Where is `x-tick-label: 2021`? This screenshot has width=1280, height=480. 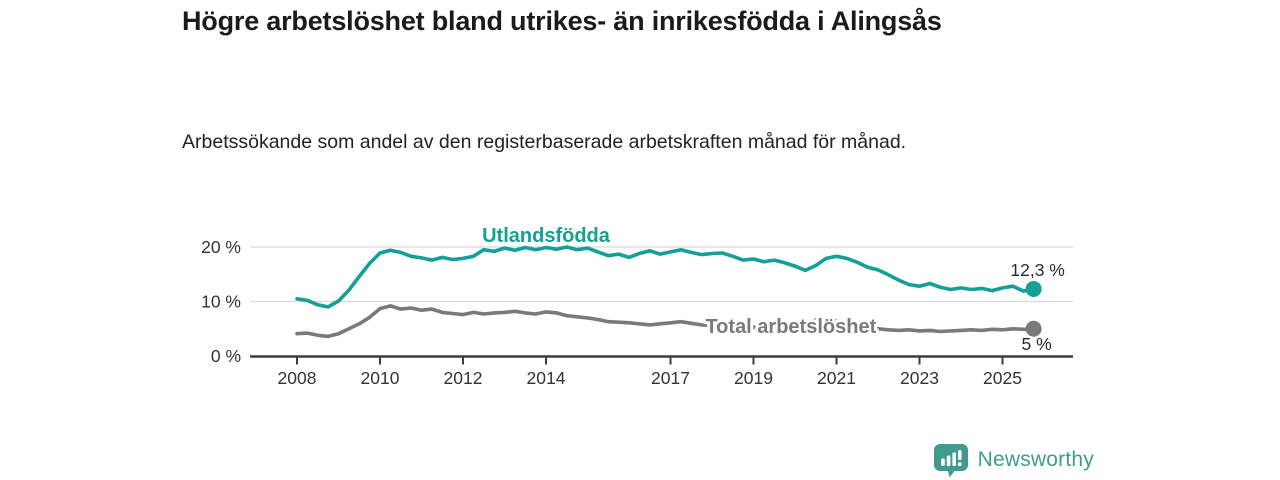 x-tick-label: 2021 is located at coordinates (836, 378).